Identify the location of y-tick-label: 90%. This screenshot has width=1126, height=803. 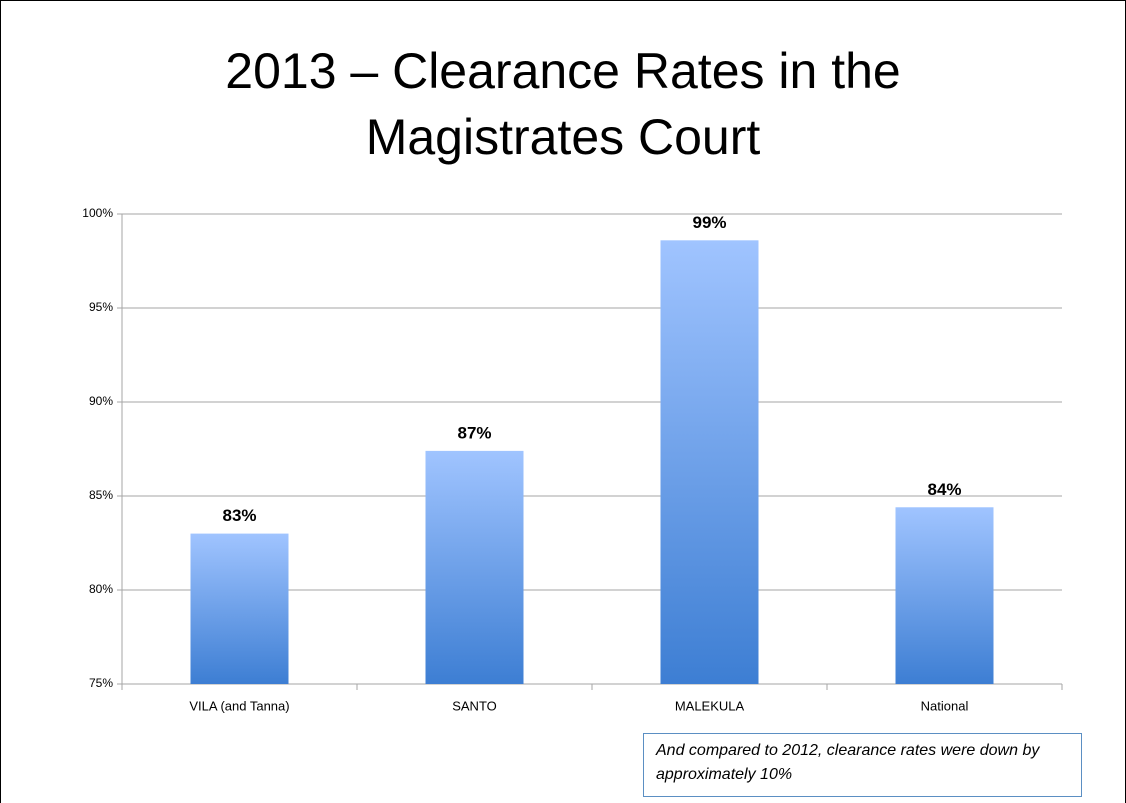
(101, 401).